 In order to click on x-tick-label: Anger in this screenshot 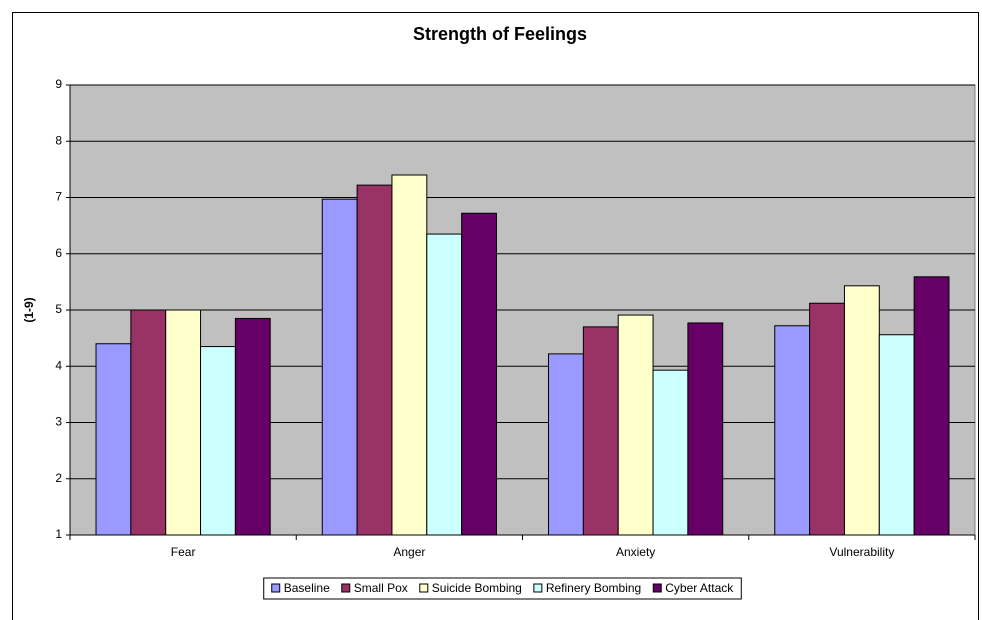, I will do `click(409, 552)`.